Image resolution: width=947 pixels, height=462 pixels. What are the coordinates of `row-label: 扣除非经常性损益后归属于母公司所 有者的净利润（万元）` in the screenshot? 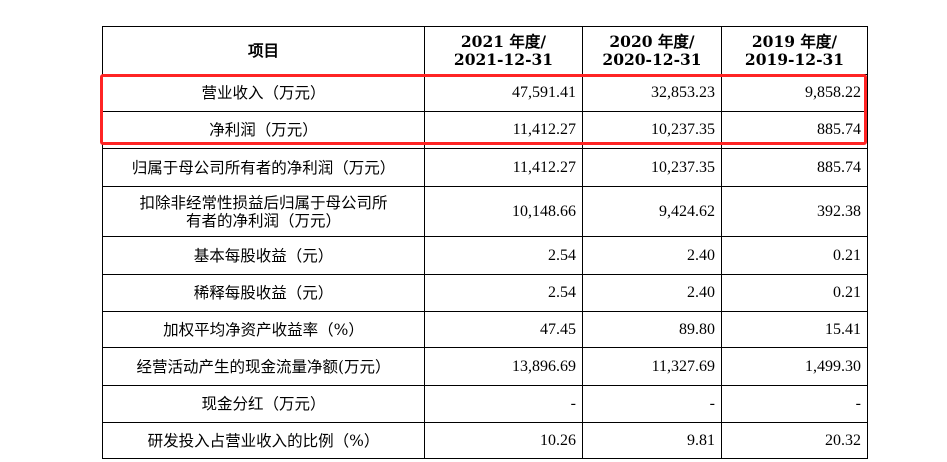 It's located at (263, 211).